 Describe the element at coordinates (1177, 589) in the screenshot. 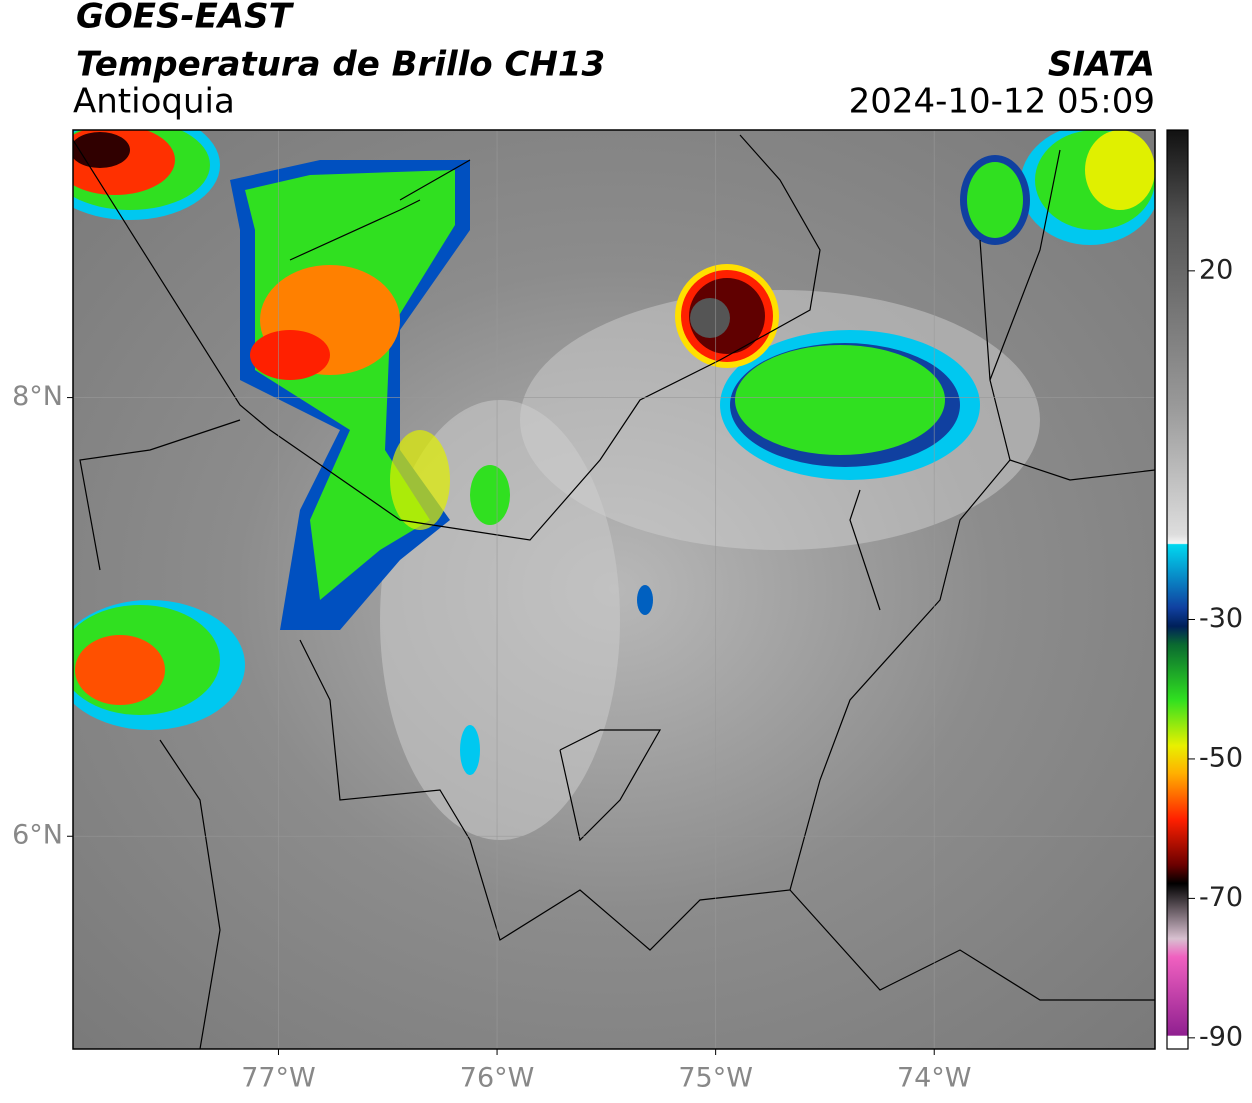

I see `colorbar` at that location.